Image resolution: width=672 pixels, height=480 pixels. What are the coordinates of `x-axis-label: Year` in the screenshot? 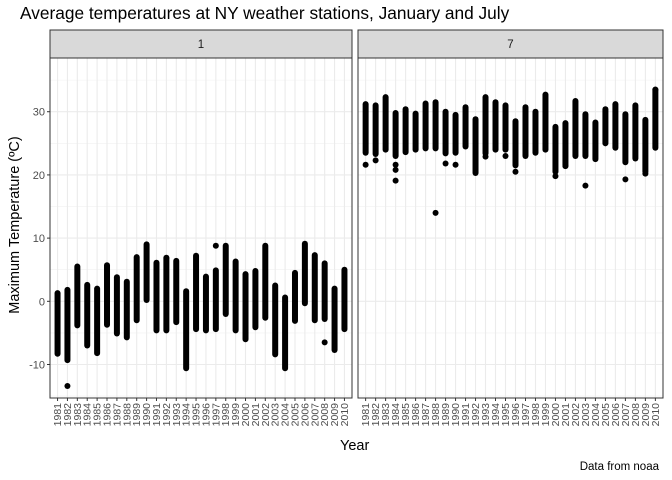 It's located at (355, 446).